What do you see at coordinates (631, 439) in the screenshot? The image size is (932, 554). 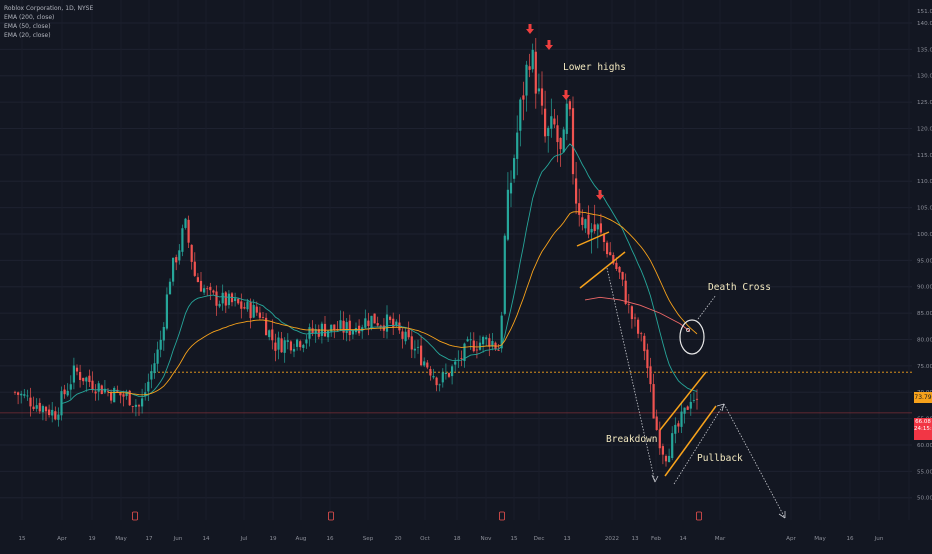 I see `label-breakdown: Breakdown` at bounding box center [631, 439].